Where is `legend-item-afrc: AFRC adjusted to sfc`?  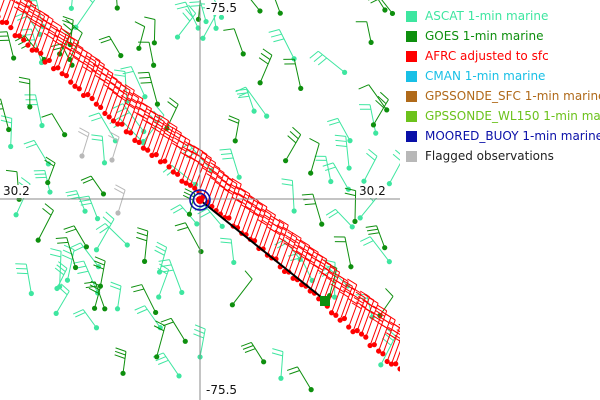 legend-item-afrc: AFRC adjusted to sfc is located at coordinates (503, 56).